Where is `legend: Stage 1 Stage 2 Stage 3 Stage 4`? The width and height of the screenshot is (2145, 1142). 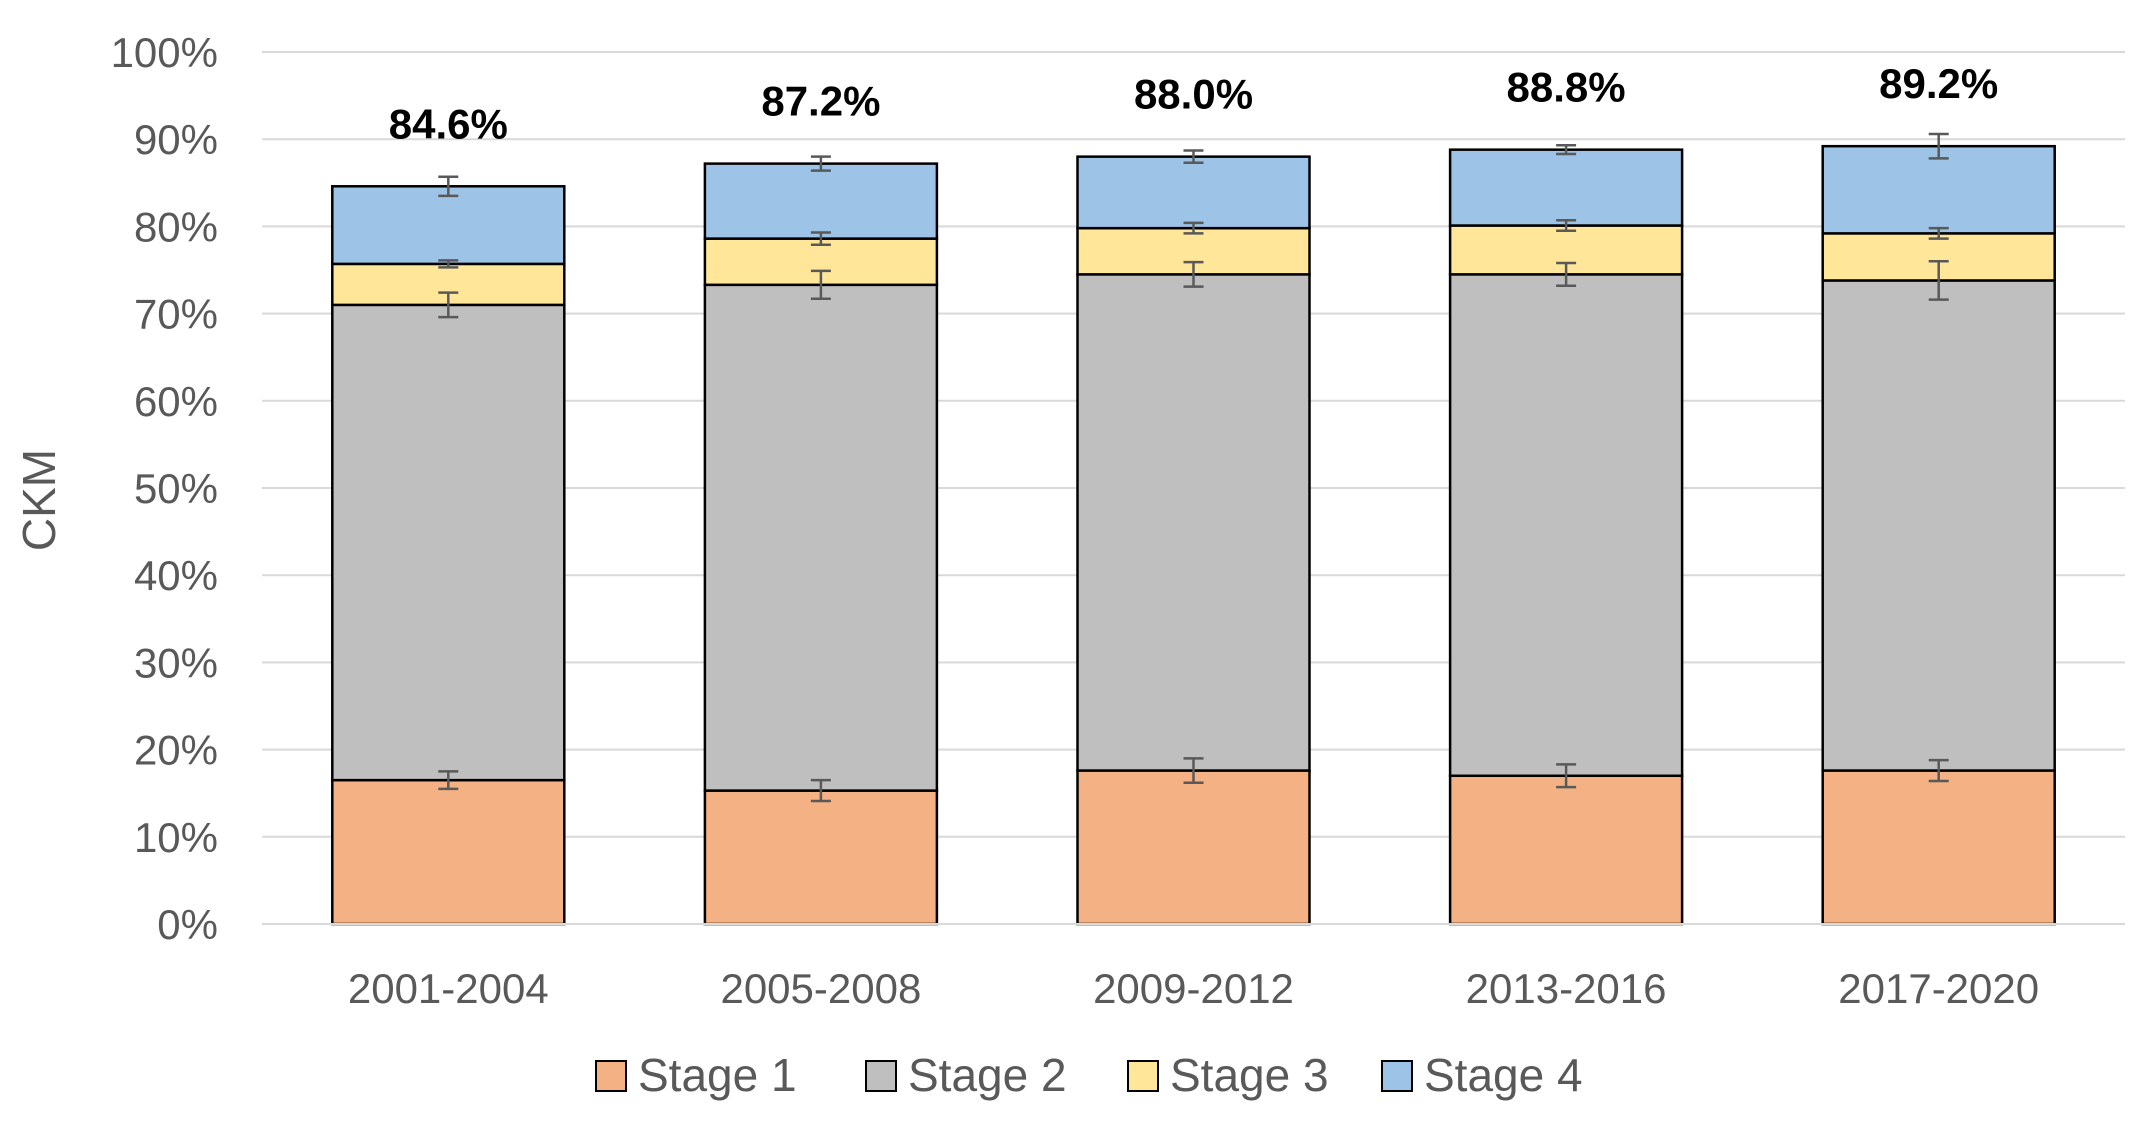 legend: Stage 1 Stage 2 Stage 3 Stage 4 is located at coordinates (1089, 1075).